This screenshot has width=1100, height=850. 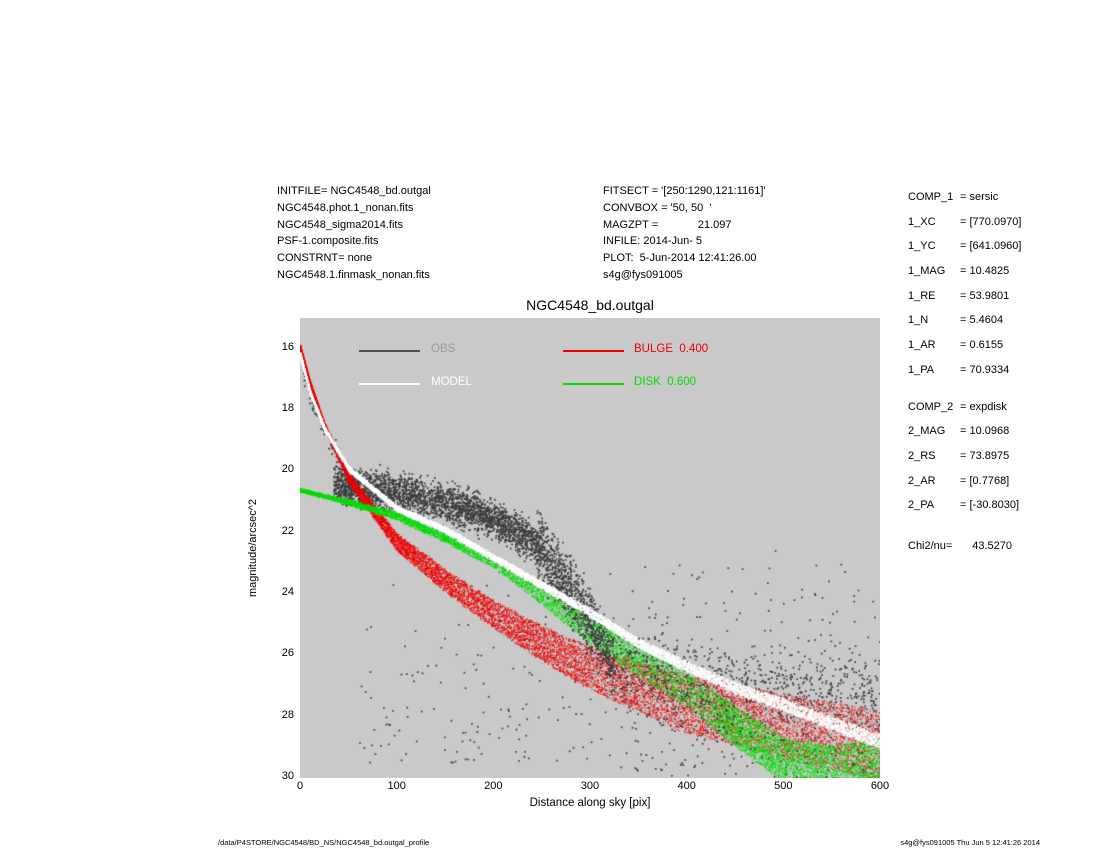 What do you see at coordinates (657, 207) in the screenshot?
I see `convbox-line: CONVBOX = '50, 50 '` at bounding box center [657, 207].